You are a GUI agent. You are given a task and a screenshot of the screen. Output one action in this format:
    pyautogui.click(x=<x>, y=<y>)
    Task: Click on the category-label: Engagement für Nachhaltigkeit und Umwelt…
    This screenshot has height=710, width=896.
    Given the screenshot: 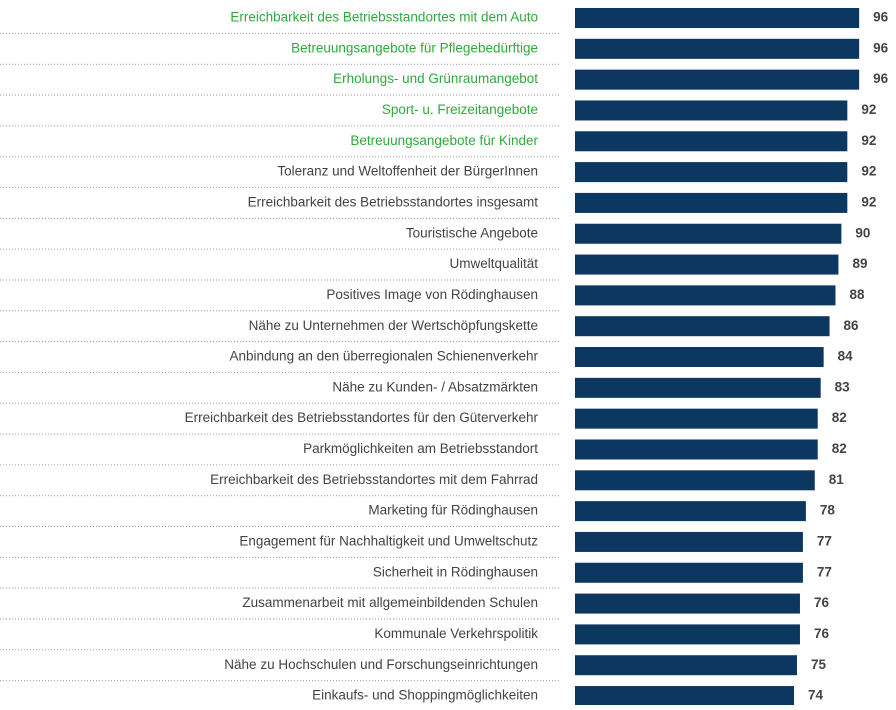 What is the action you would take?
    pyautogui.click(x=388, y=541)
    